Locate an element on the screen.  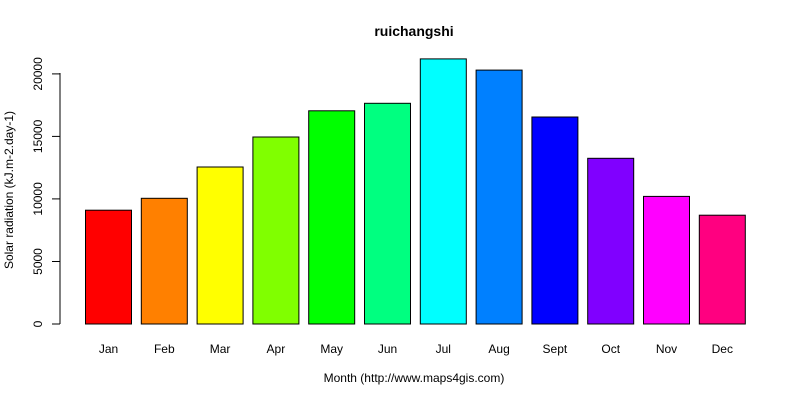
bar-sept is located at coordinates (555, 220).